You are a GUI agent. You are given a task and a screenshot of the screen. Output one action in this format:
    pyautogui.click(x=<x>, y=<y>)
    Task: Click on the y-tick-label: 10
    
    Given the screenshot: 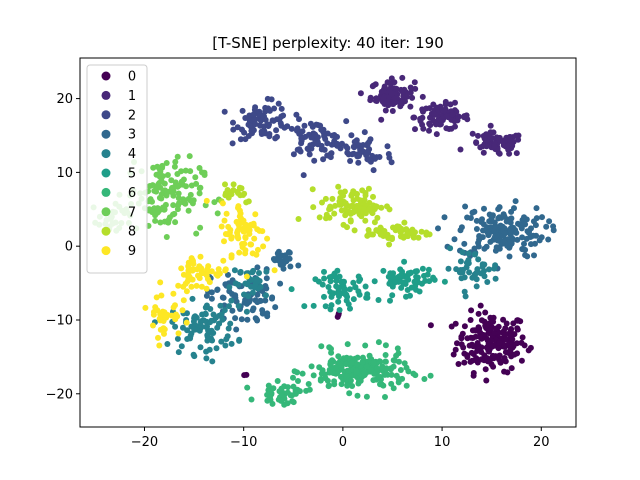 What is the action you would take?
    pyautogui.click(x=64, y=173)
    